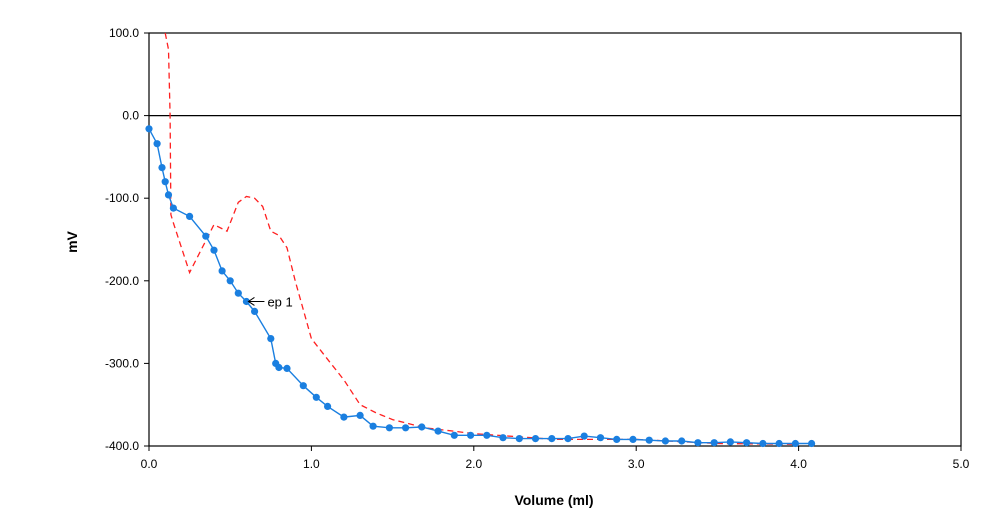 Image resolution: width=1002 pixels, height=522 pixels. What do you see at coordinates (72, 241) in the screenshot?
I see `y-axis-title: mV` at bounding box center [72, 241].